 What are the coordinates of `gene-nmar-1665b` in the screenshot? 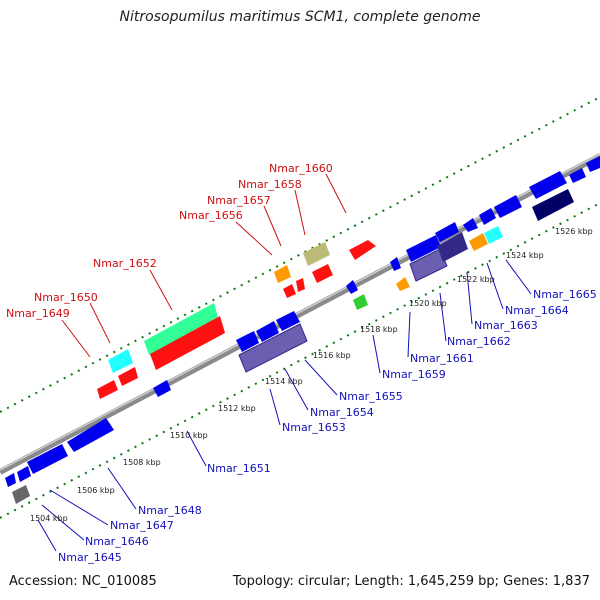 It's located at (548, 185).